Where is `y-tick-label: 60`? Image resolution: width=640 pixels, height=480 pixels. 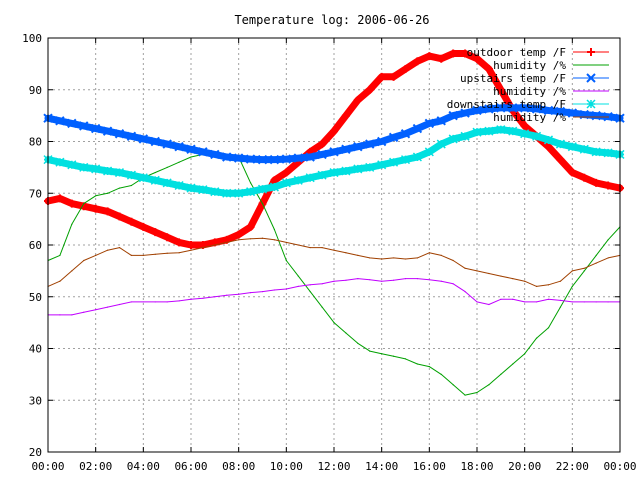 y-tick-label: 60 is located at coordinates (35, 245).